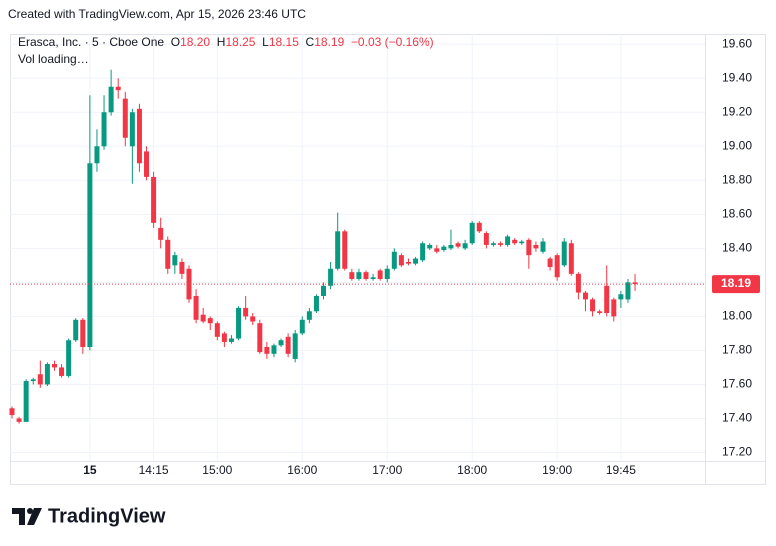 Image resolution: width=776 pixels, height=546 pixels. What do you see at coordinates (737, 384) in the screenshot?
I see `y-tick-label: 17.60` at bounding box center [737, 384].